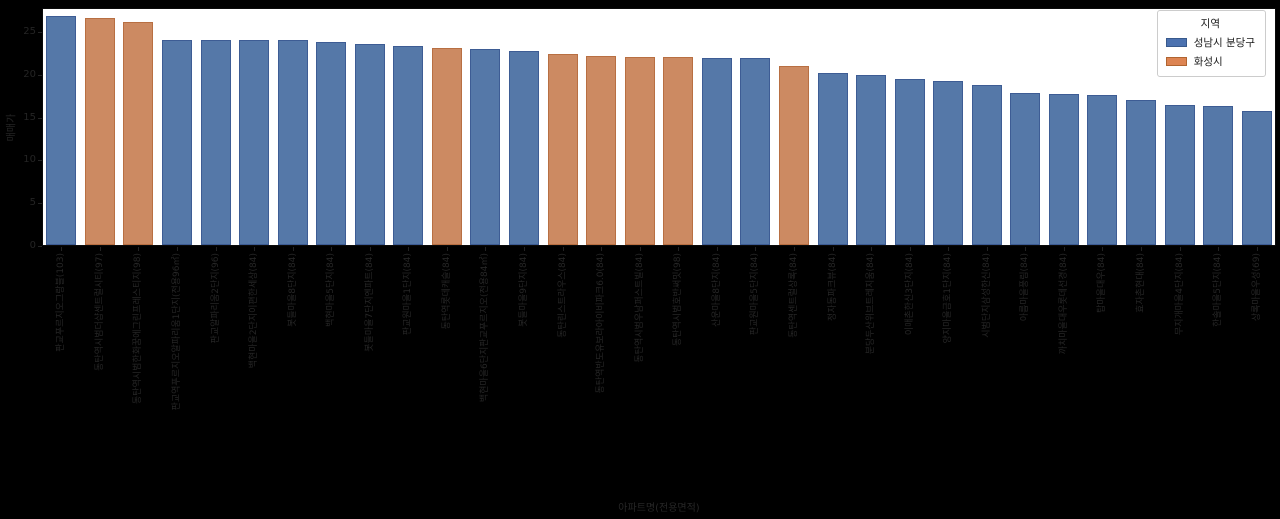 The image size is (1280, 519). What do you see at coordinates (1210, 24) in the screenshot?
I see `legend-title: 지역` at bounding box center [1210, 24].